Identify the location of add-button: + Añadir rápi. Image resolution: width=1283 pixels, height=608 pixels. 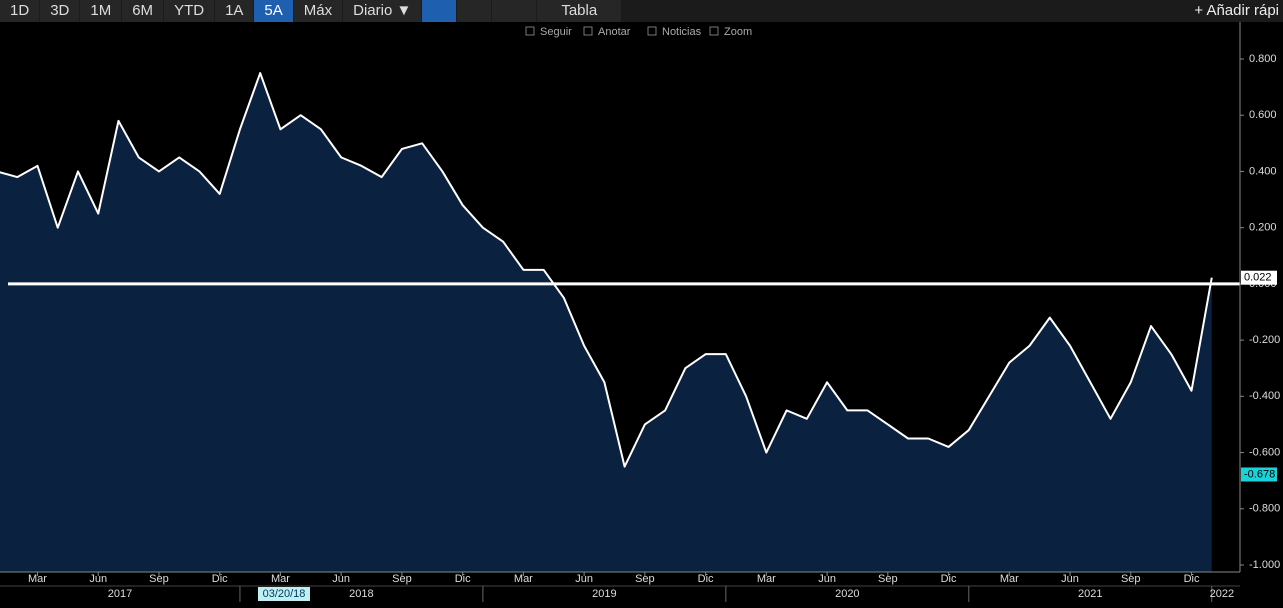
(1236, 10).